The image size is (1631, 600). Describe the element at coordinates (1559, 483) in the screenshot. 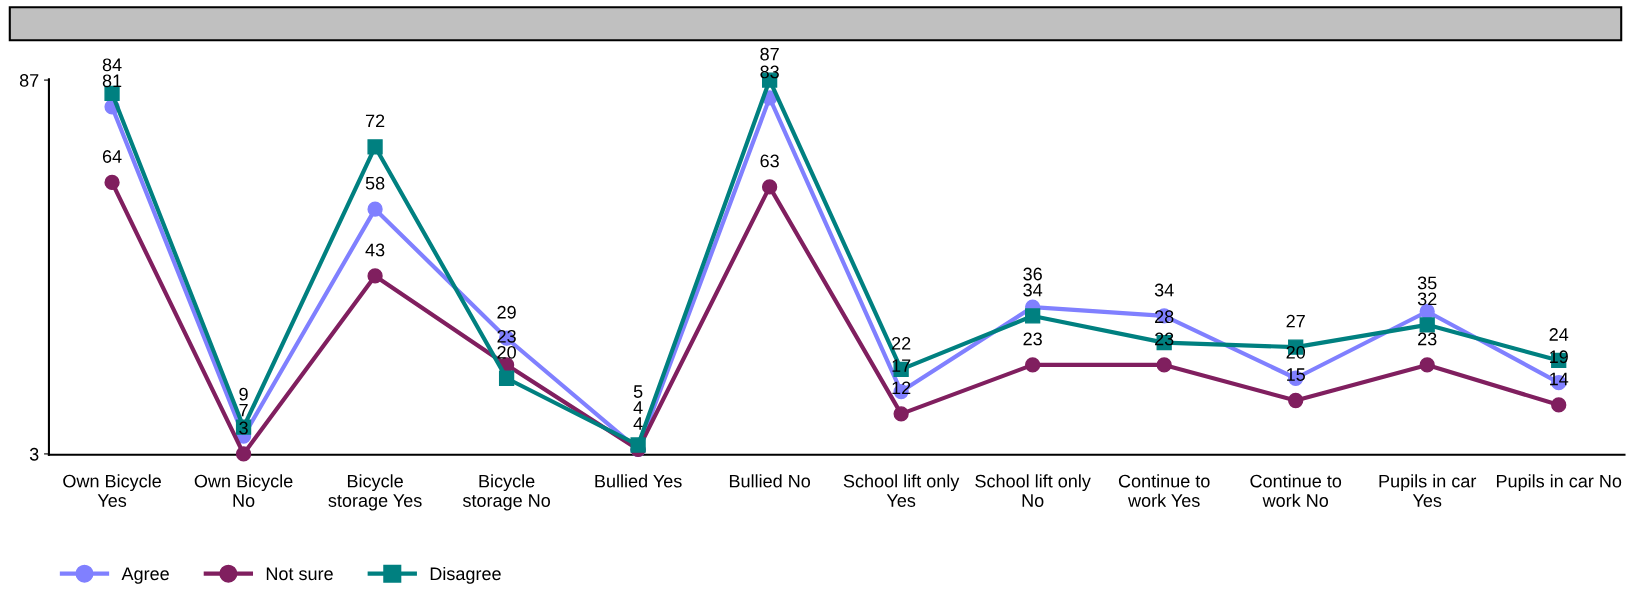

I see `x-tick-label: Pupils in car No` at that location.